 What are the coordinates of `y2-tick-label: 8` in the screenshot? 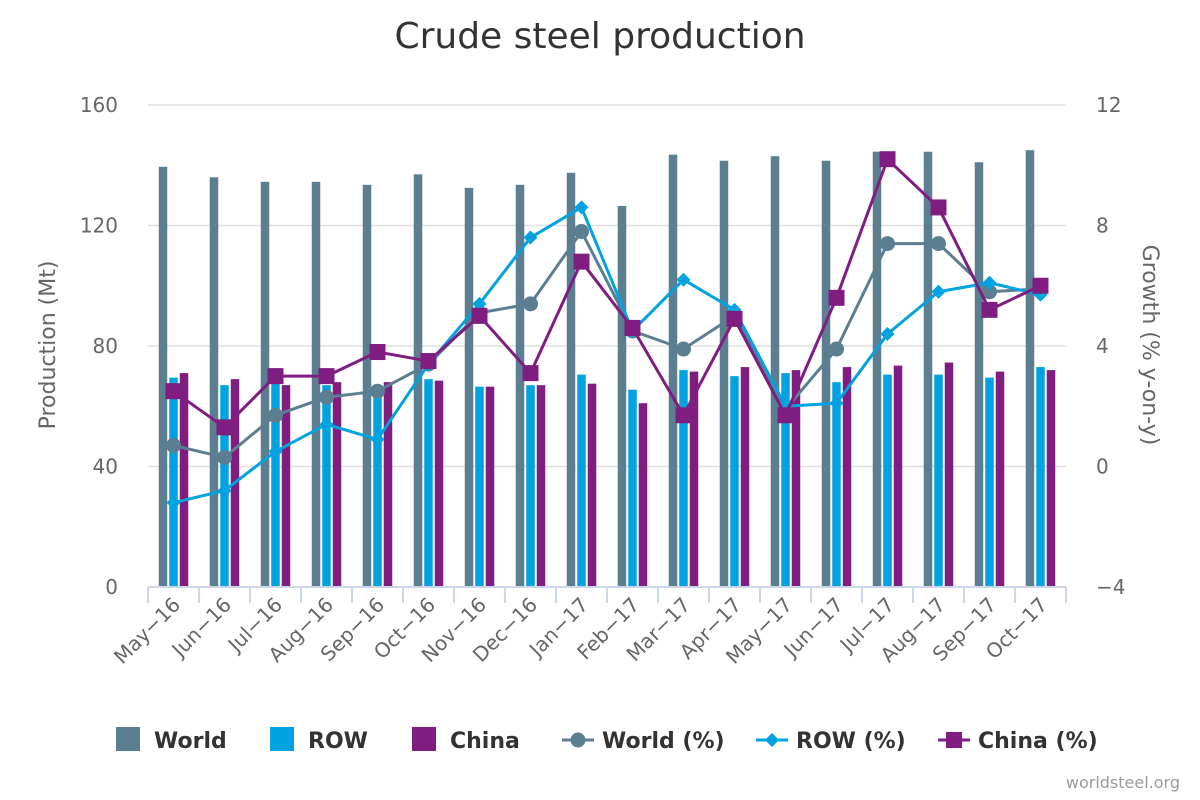 It's located at (1102, 226).